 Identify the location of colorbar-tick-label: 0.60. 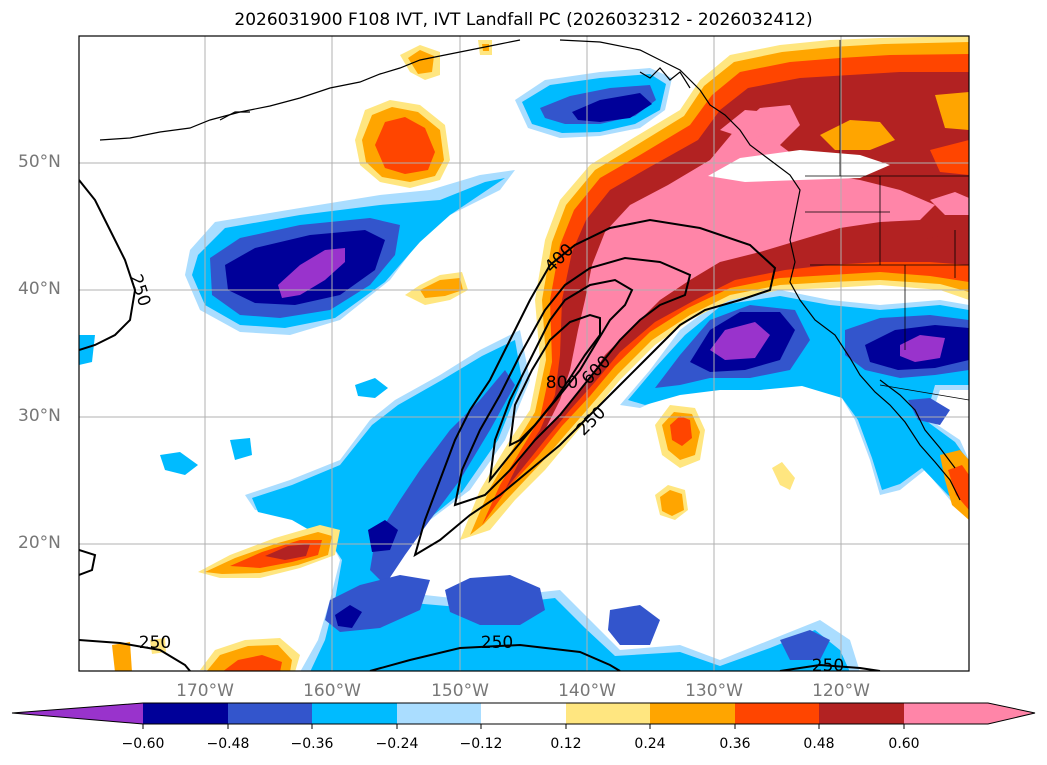
(904, 744).